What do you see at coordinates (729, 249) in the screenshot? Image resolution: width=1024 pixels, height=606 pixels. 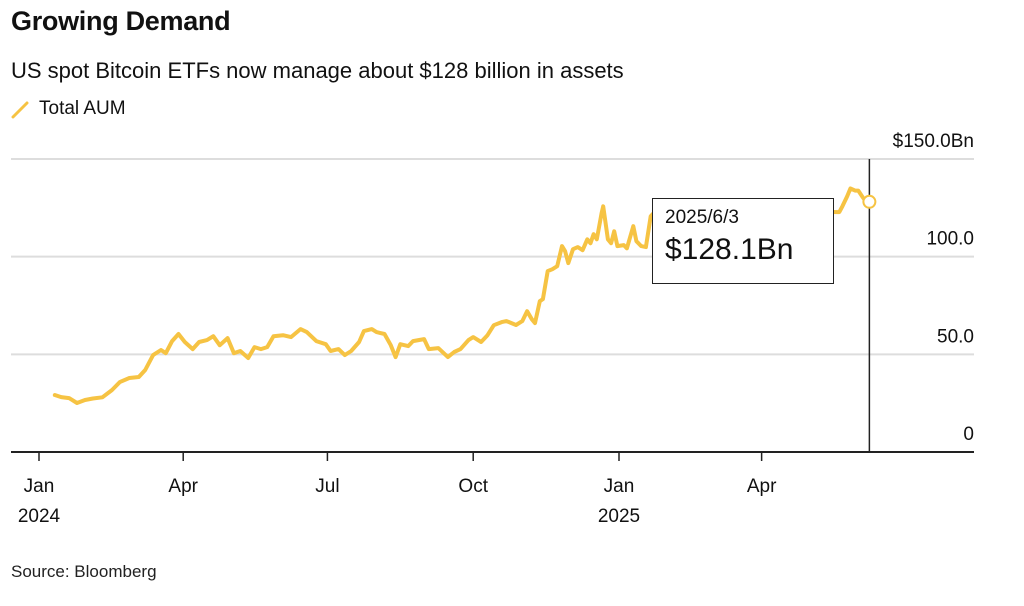 I see `tooltip-value: $128.1Bn` at bounding box center [729, 249].